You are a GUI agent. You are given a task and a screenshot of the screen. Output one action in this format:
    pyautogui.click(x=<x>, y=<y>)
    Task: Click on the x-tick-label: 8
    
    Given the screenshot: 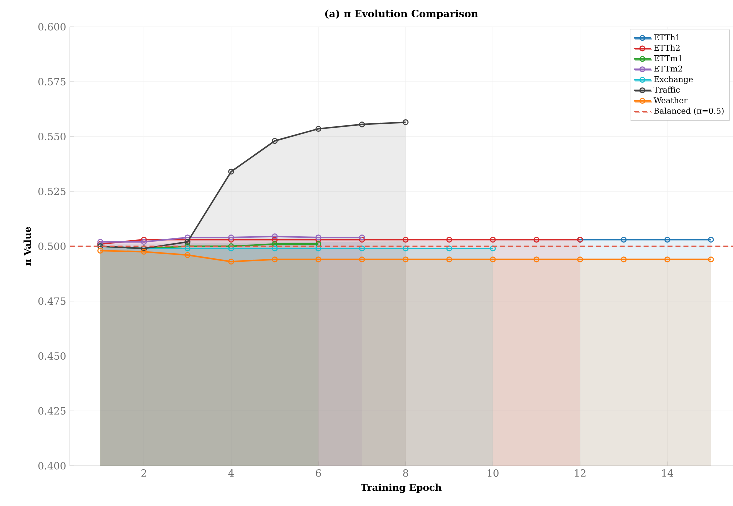 What is the action you would take?
    pyautogui.click(x=405, y=474)
    